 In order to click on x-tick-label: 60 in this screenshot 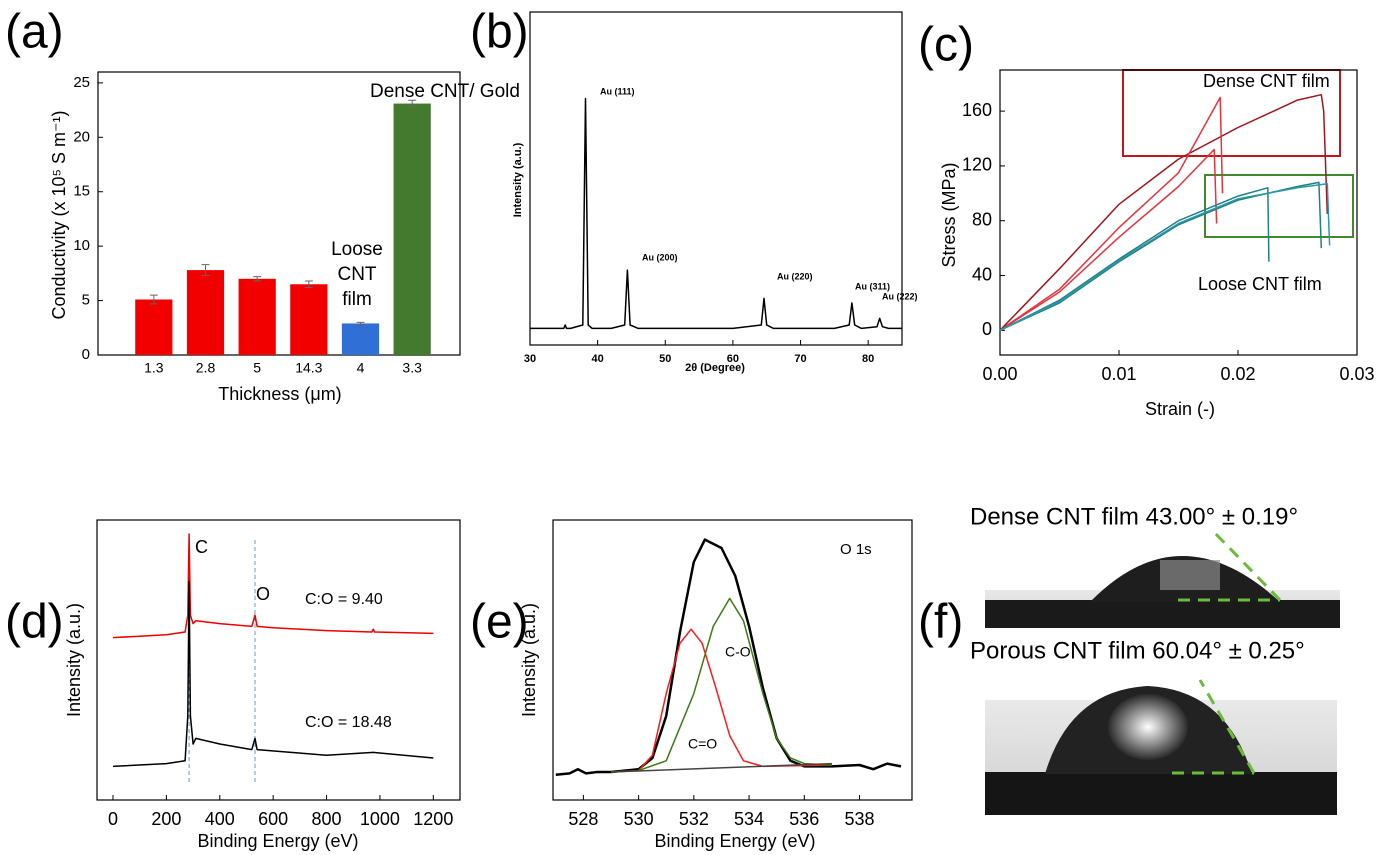, I will do `click(733, 359)`.